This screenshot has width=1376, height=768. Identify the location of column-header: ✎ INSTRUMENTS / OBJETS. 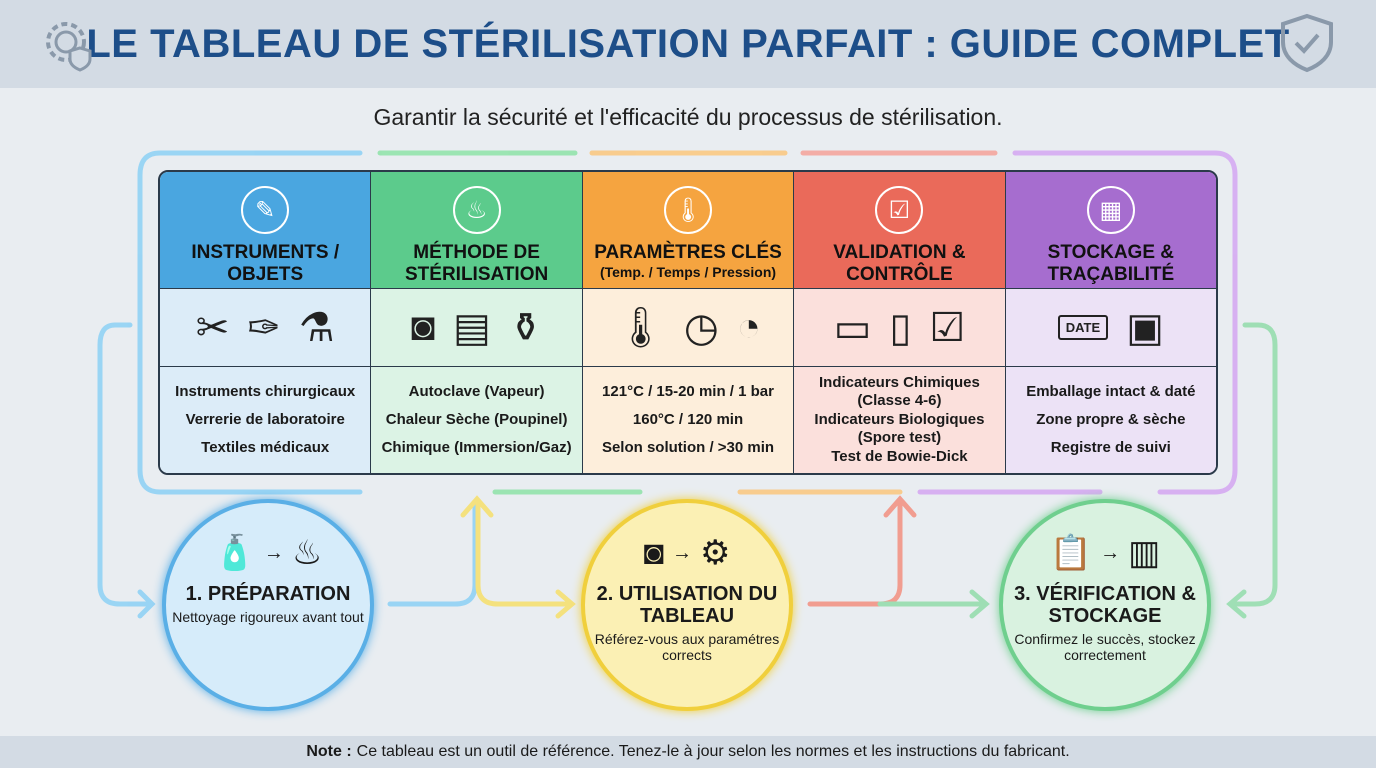
(265, 230).